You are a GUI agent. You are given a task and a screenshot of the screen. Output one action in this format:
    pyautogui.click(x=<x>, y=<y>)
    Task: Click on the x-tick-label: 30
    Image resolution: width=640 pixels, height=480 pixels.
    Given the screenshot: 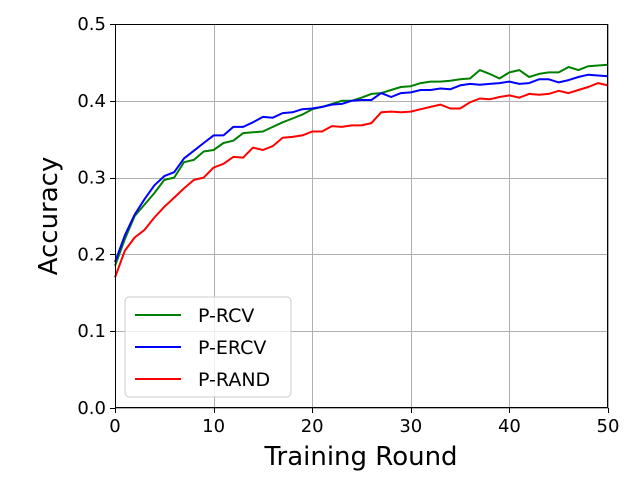 What is the action you would take?
    pyautogui.click(x=410, y=426)
    